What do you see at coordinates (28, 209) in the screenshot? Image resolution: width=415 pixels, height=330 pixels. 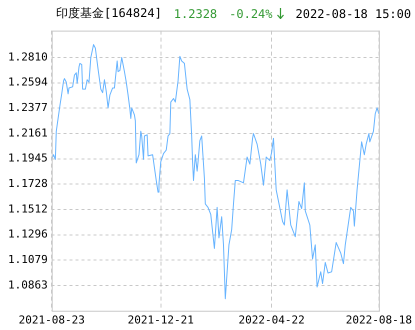 I see `y-tick-label: 1.1512` at bounding box center [28, 209].